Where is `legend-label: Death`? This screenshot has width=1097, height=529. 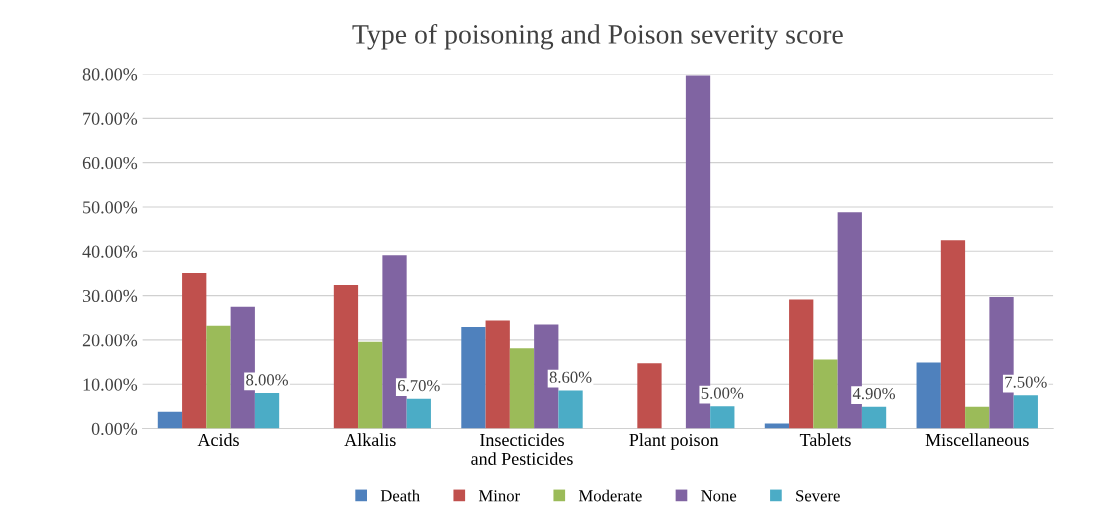 legend-label: Death is located at coordinates (400, 495).